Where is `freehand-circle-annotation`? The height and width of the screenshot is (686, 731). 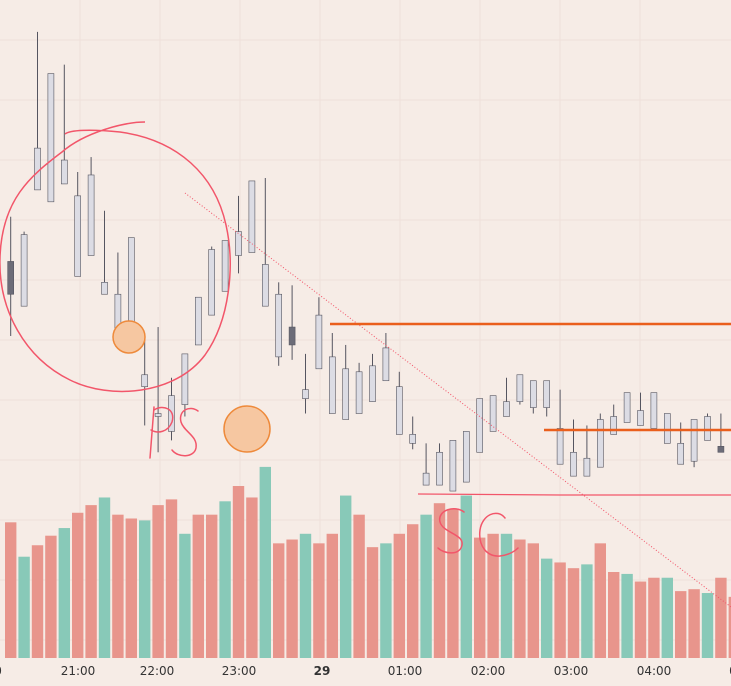 freehand-circle-annotation is located at coordinates (115, 257).